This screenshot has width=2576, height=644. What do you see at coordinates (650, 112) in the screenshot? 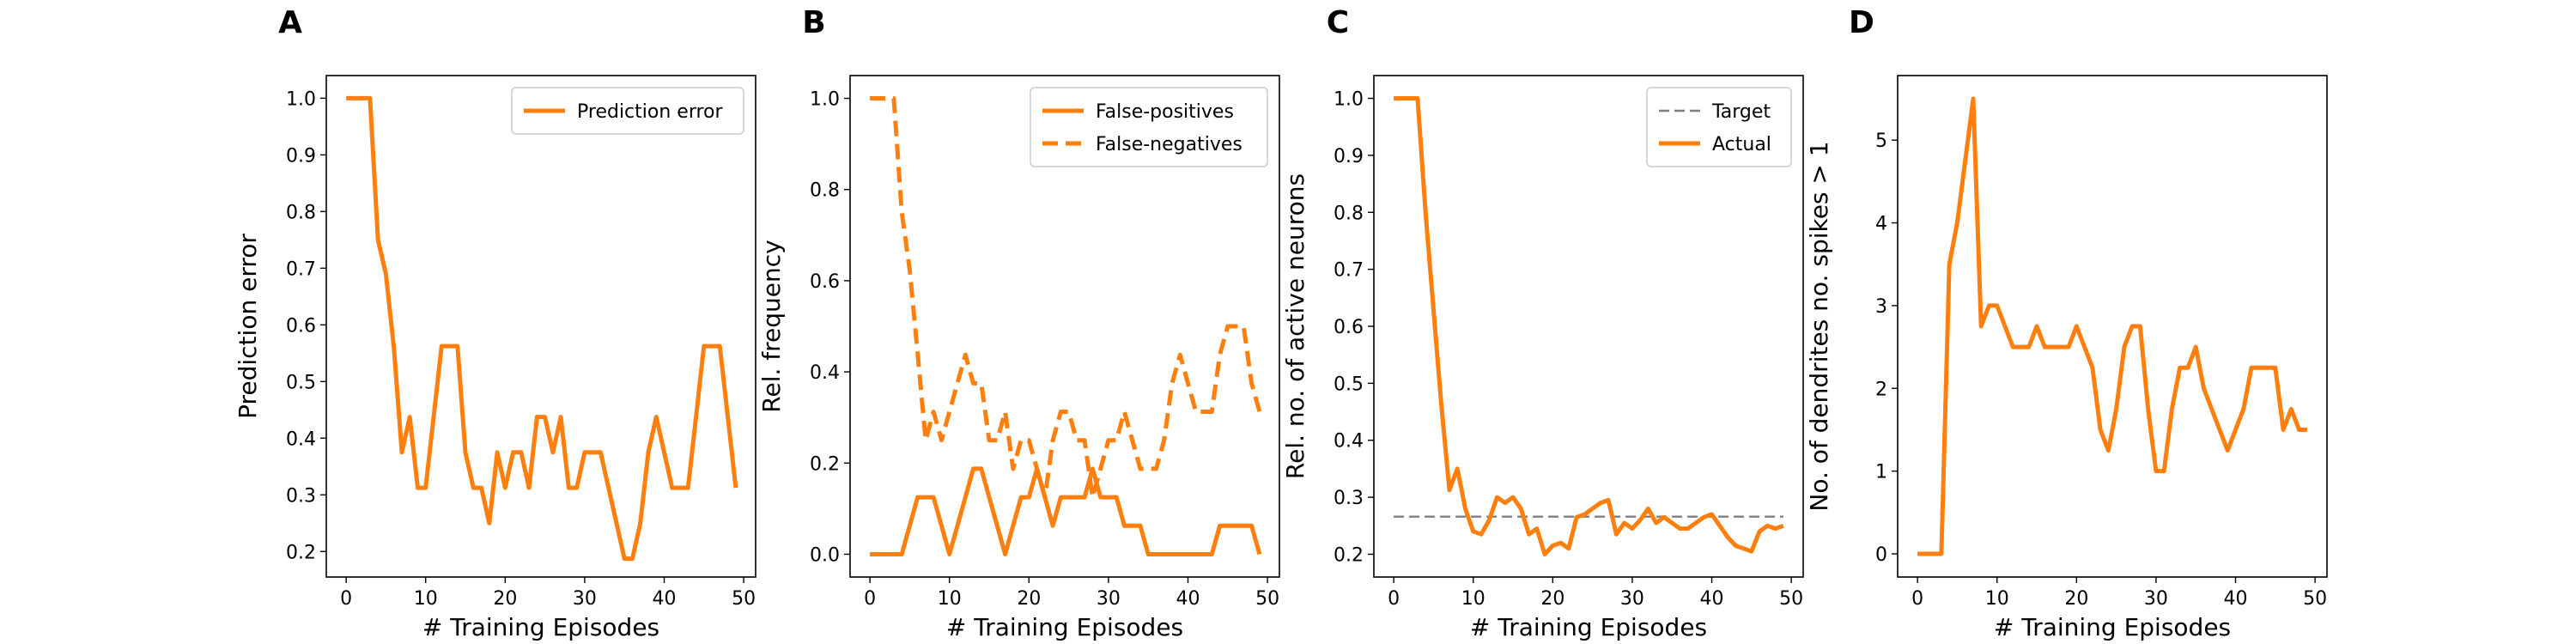
I see `legend-label: Prediction error` at bounding box center [650, 112].